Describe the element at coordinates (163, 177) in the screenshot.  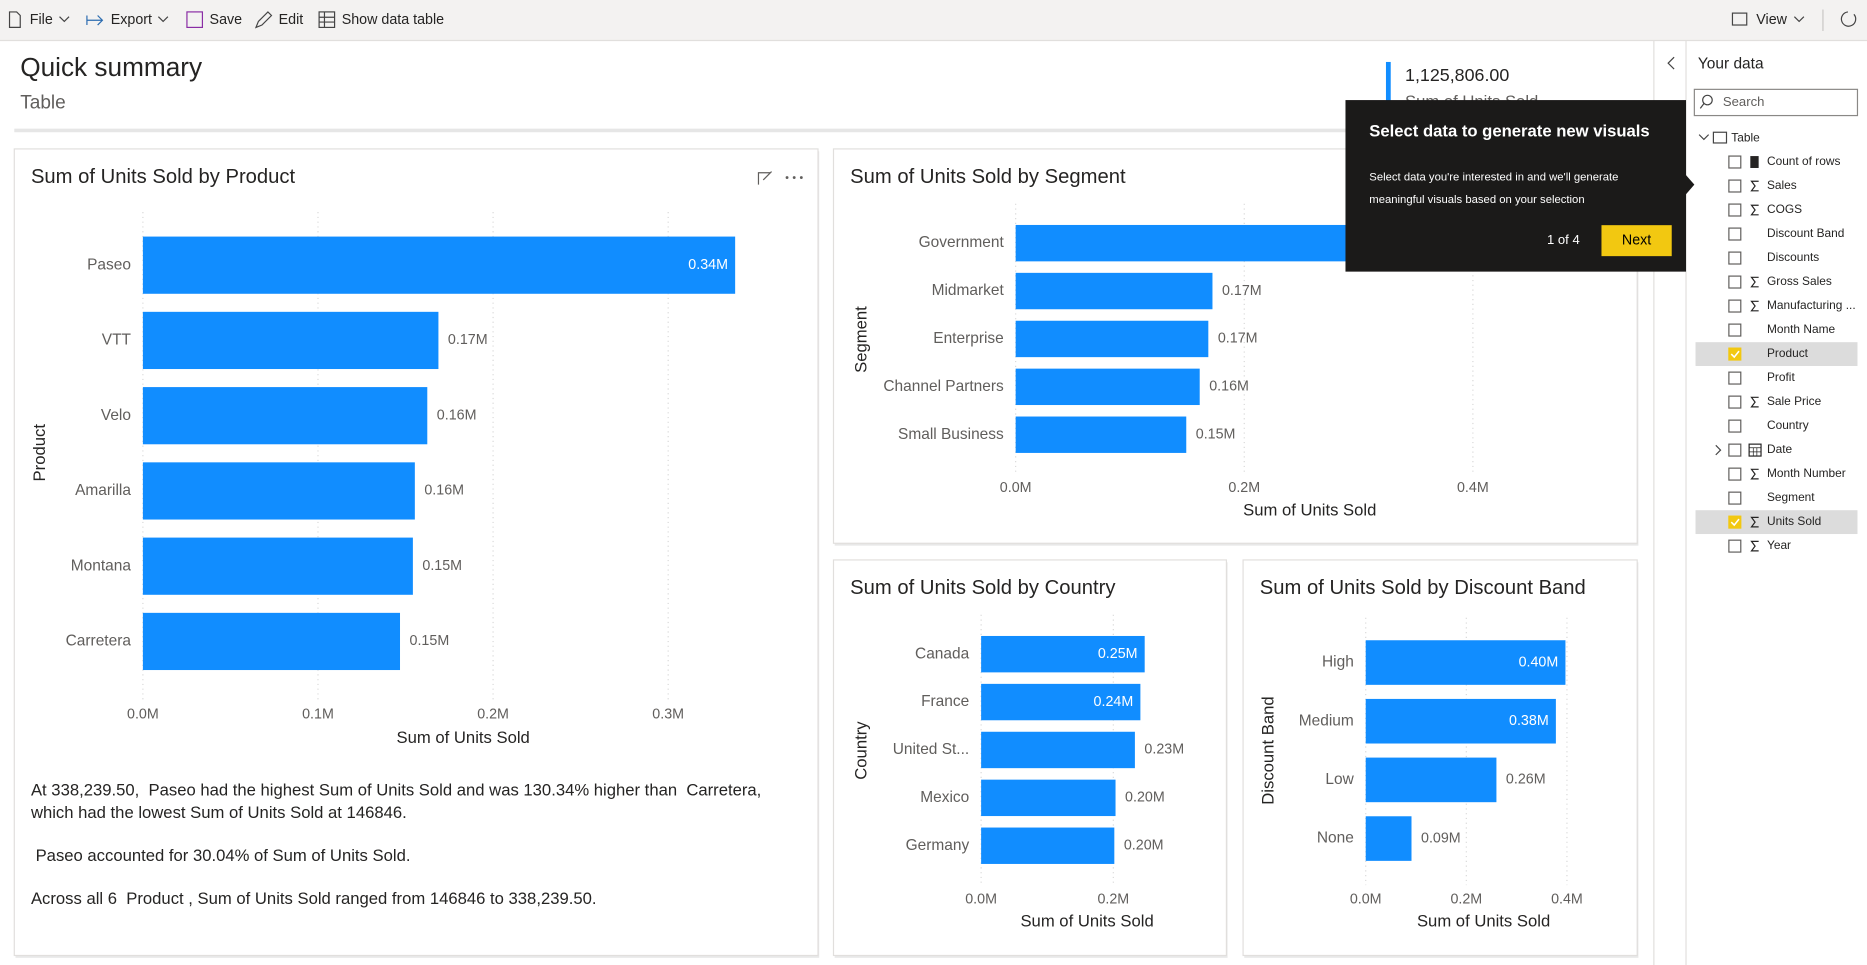
I see `chart-title: Sum of Units Sold by Product` at that location.